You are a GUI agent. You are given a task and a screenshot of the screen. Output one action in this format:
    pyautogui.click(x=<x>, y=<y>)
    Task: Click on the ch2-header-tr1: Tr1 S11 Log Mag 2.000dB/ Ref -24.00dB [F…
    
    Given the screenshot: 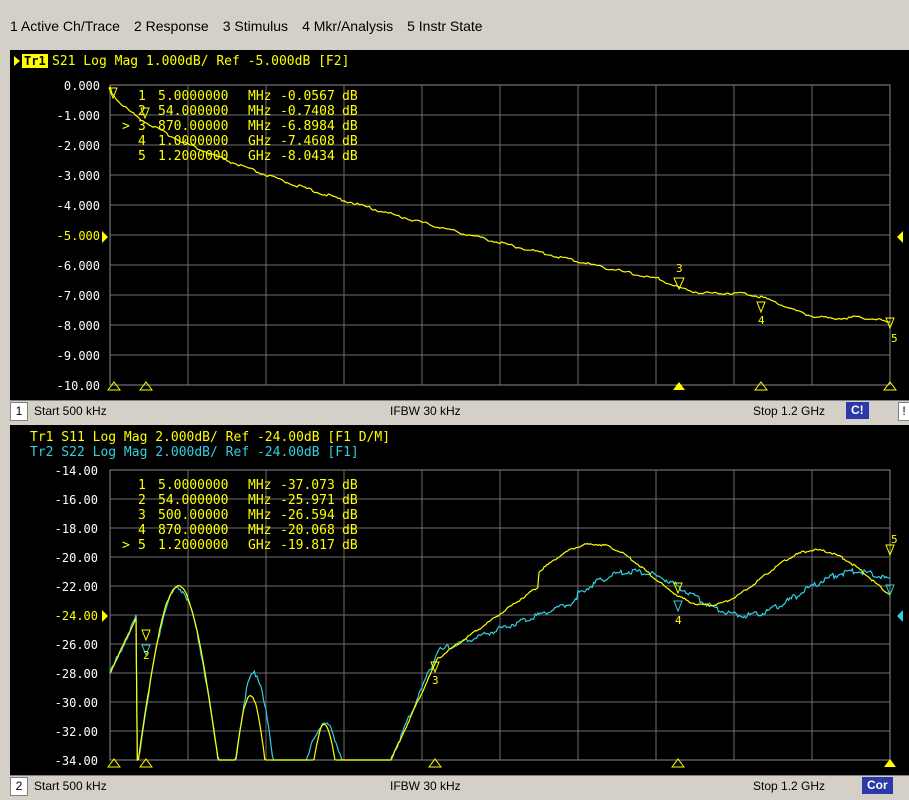 What is the action you would take?
    pyautogui.click(x=210, y=437)
    